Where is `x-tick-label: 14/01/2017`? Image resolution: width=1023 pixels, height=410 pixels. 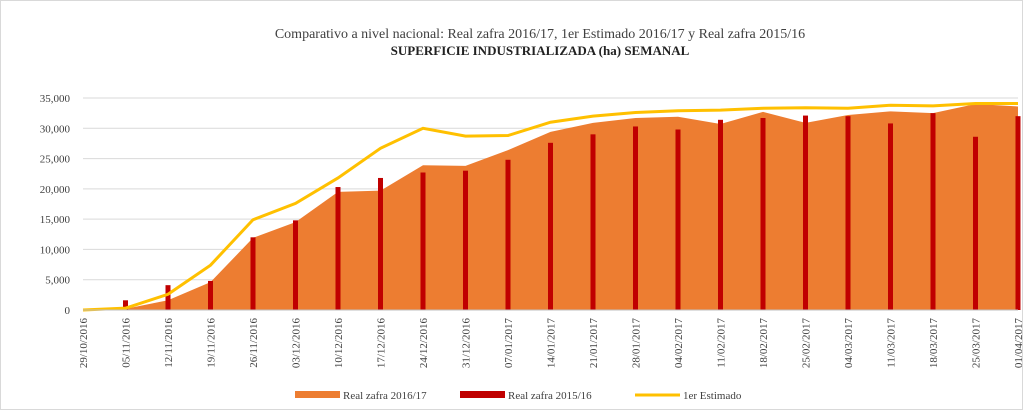 x-tick-label: 14/01/2017 is located at coordinates (552, 343).